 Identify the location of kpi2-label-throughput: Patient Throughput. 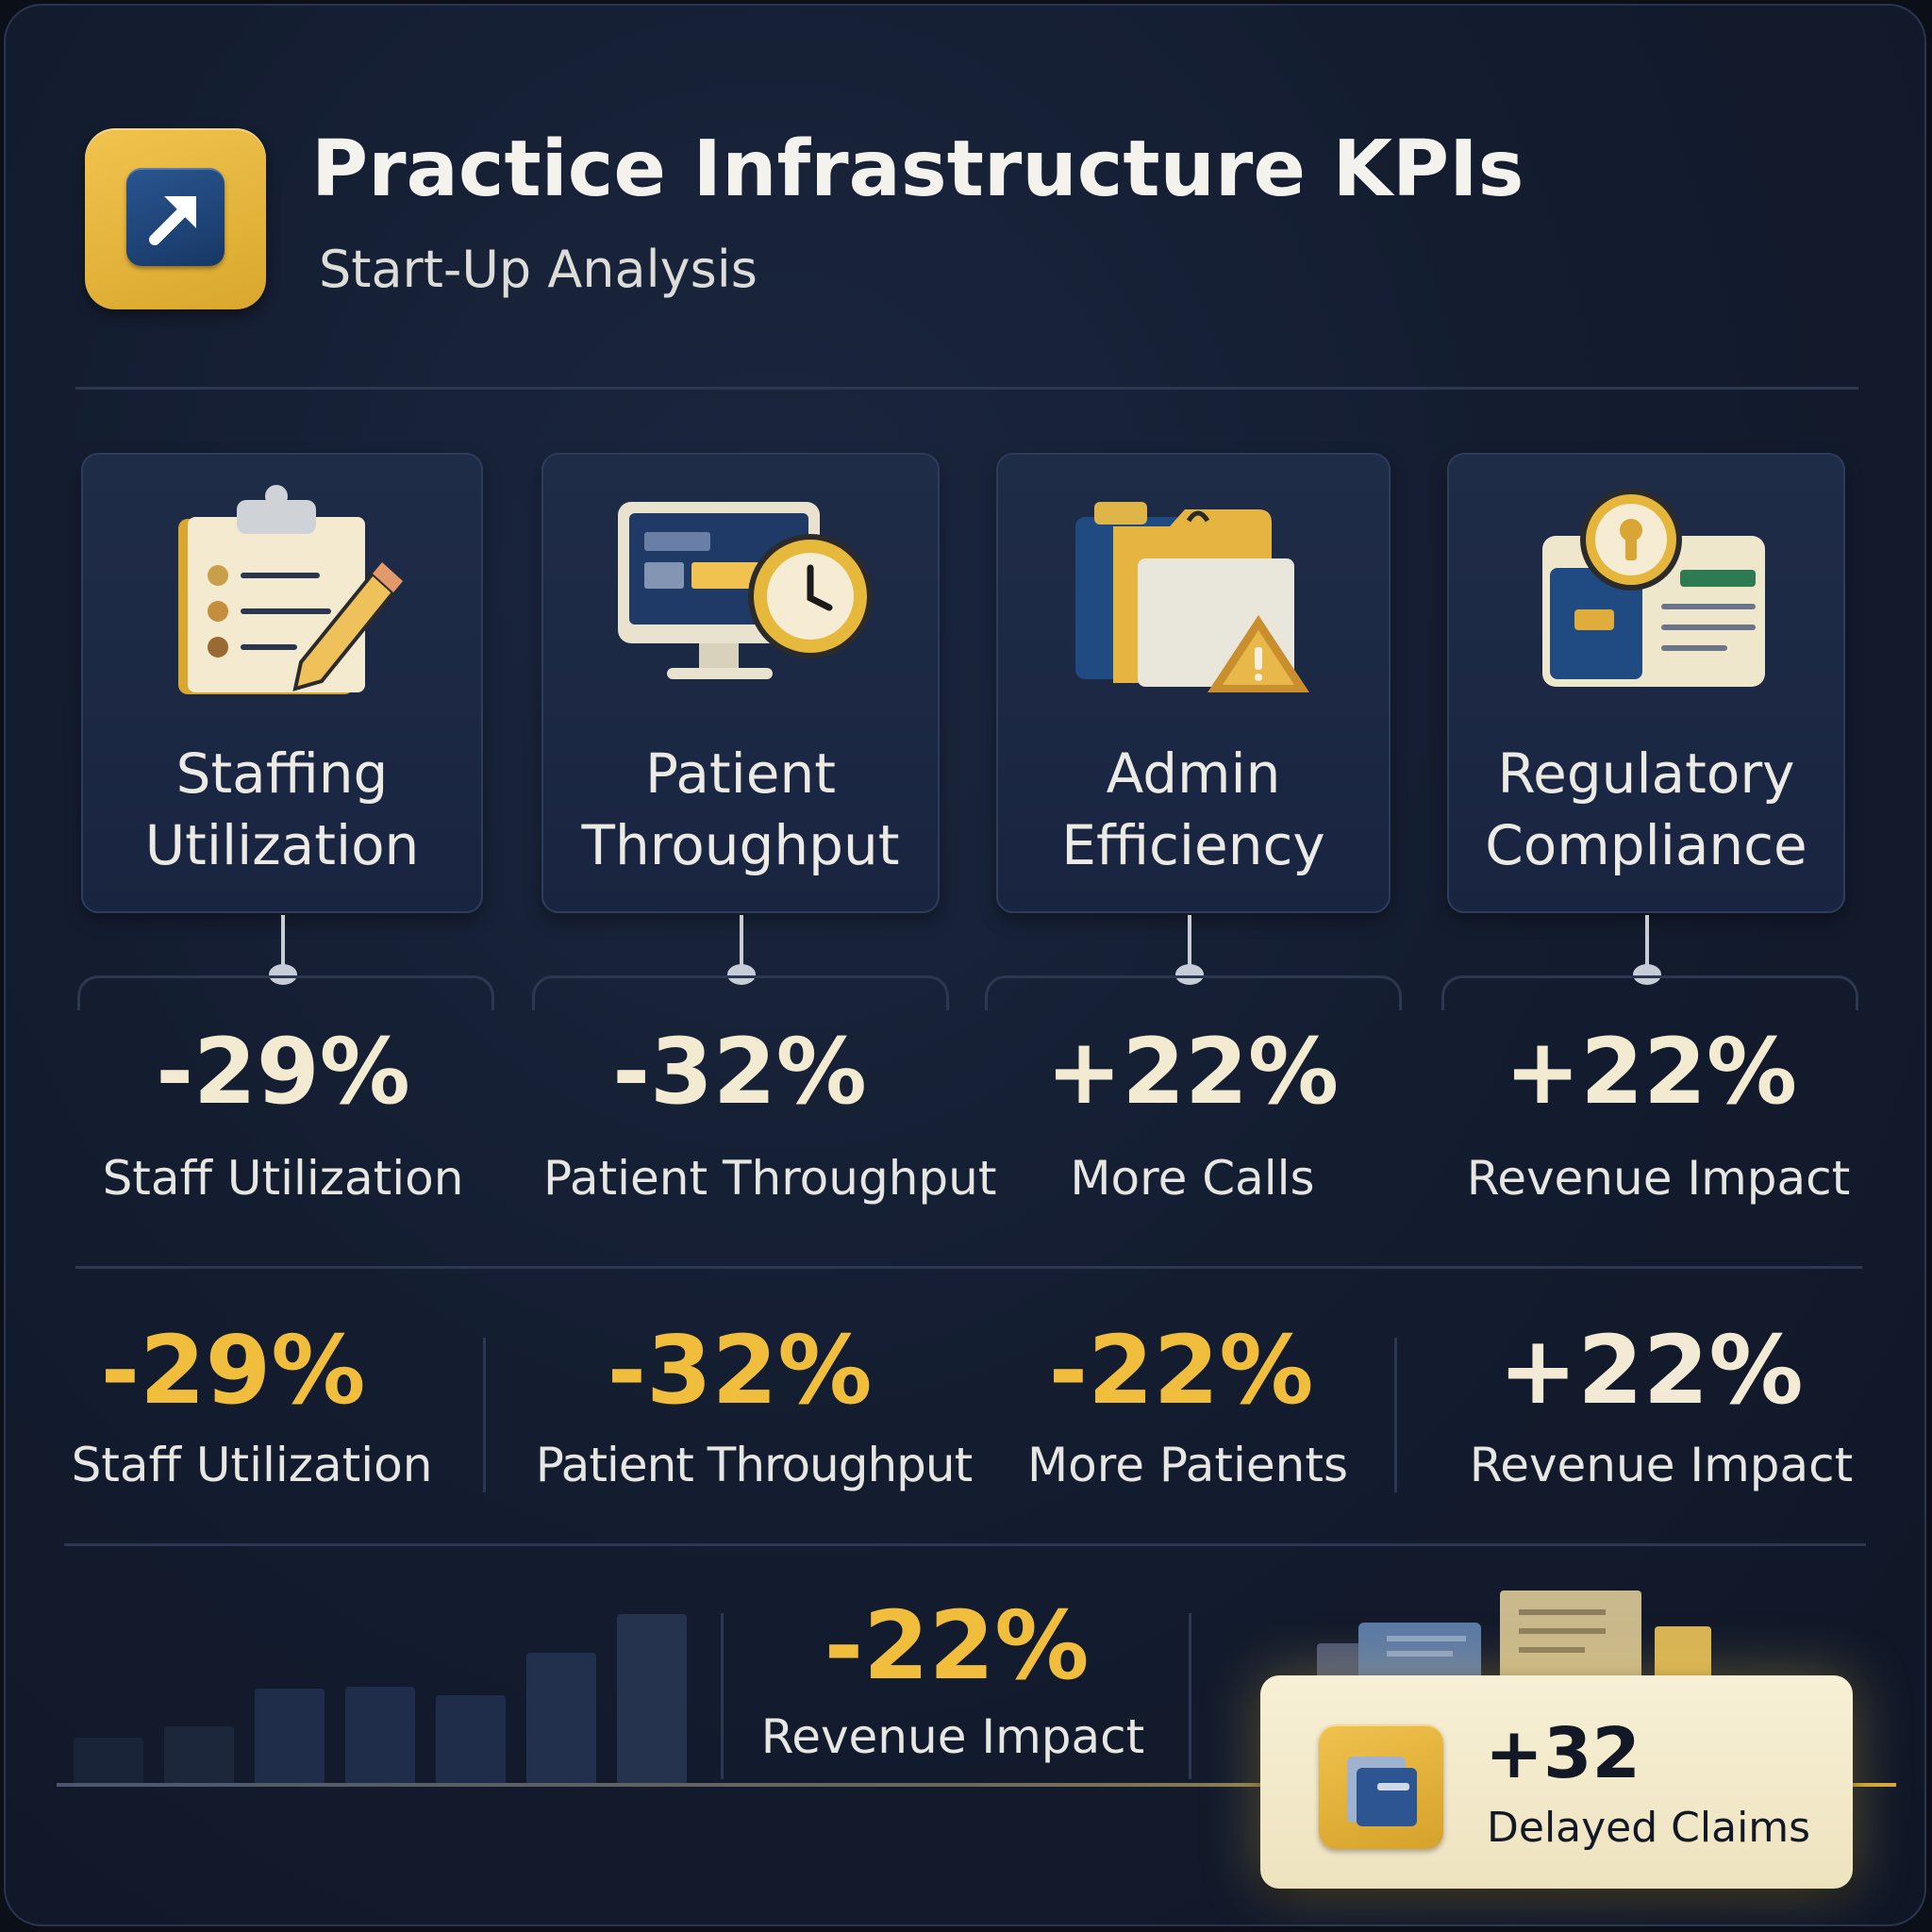
(754, 1465).